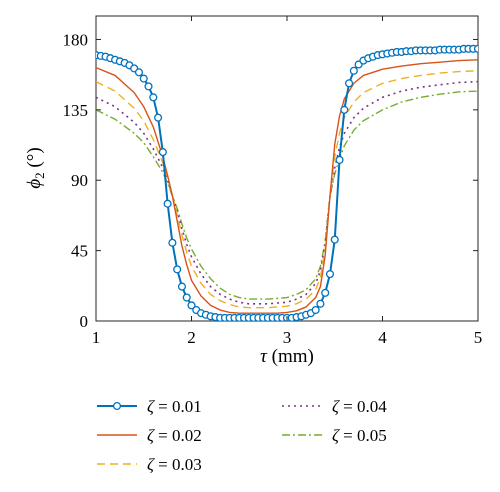 Image resolution: width=500 pixels, height=492 pixels. I want to click on x-tick-label: 4, so click(382, 337).